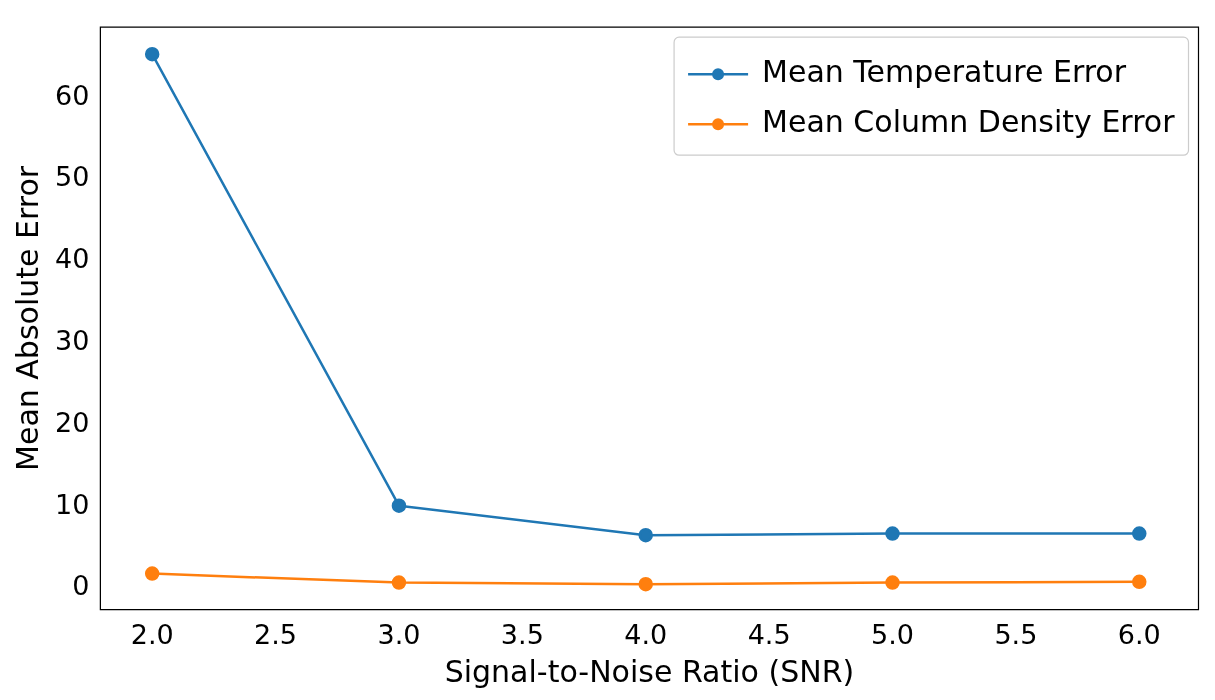 Image resolution: width=1215 pixels, height=700 pixels. Describe the element at coordinates (72, 95) in the screenshot. I see `y-tick-label: 60` at that location.